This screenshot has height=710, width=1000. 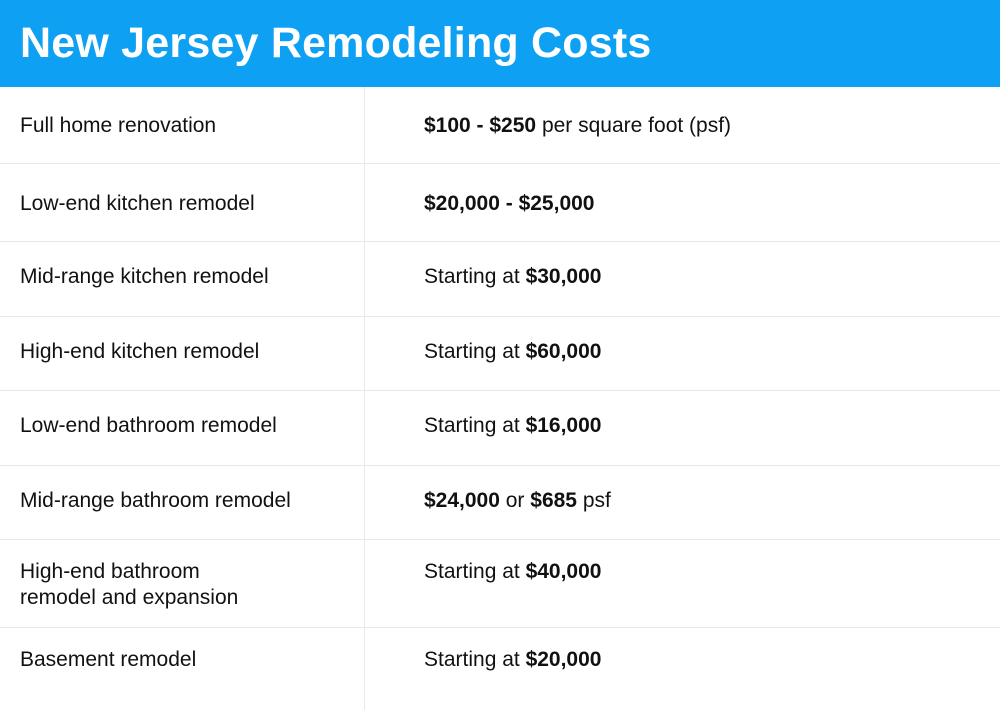 What do you see at coordinates (462, 500) in the screenshot?
I see `value-part: $24,000` at bounding box center [462, 500].